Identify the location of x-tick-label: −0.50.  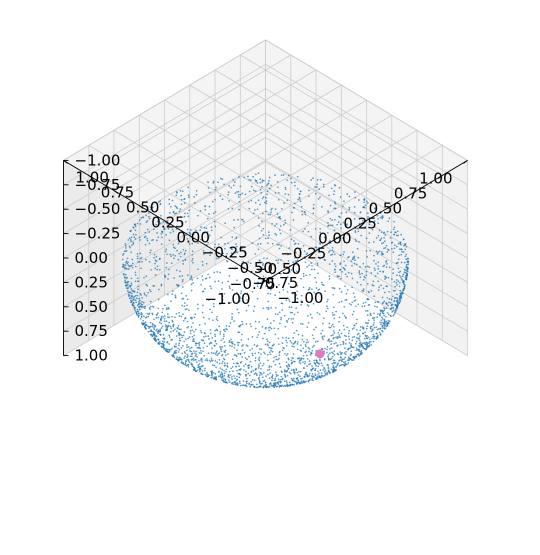
(278, 269).